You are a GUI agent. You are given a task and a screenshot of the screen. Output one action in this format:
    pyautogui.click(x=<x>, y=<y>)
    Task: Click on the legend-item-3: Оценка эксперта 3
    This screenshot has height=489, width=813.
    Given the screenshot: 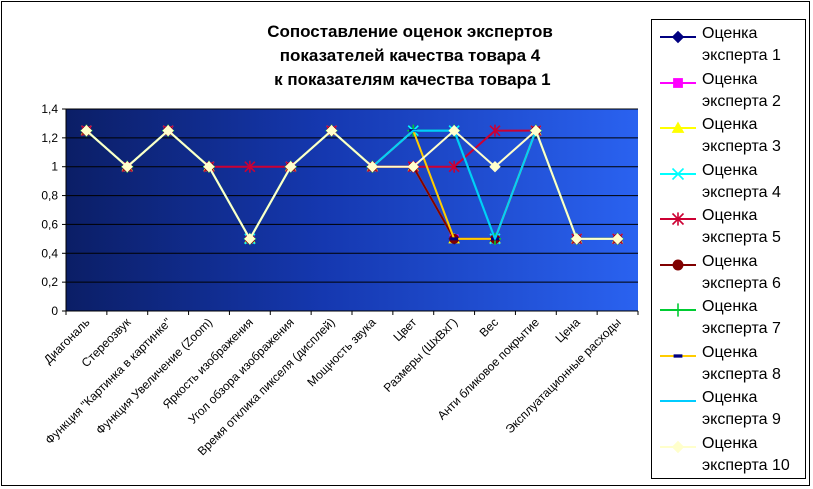 What is the action you would take?
    pyautogui.click(x=729, y=135)
    